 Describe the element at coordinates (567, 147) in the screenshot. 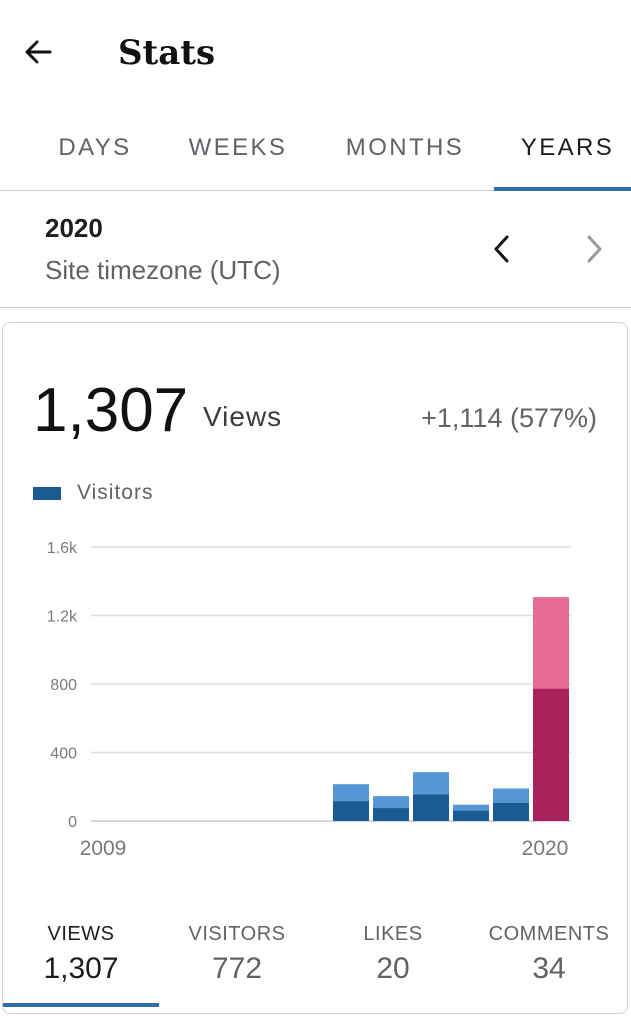

I see `tab-years: YEARS` at that location.